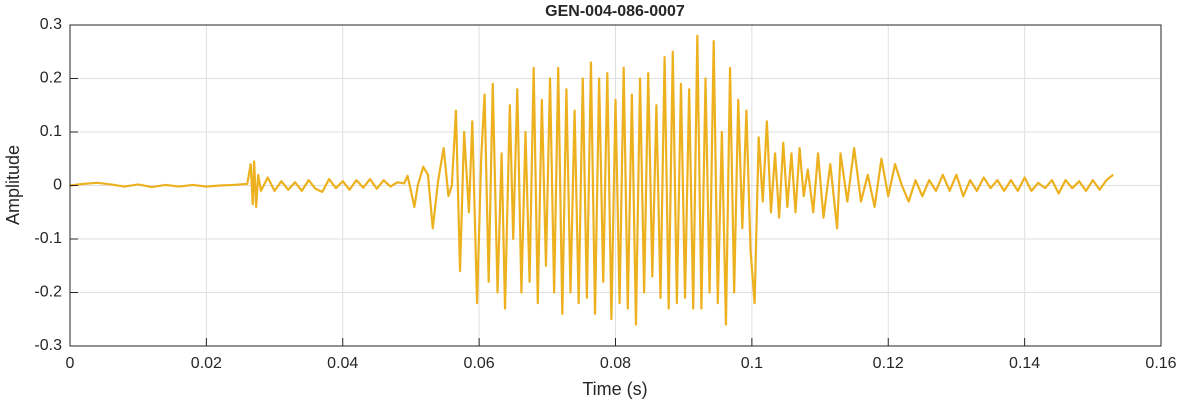  Describe the element at coordinates (888, 363) in the screenshot. I see `x-tick-label: 0.12` at that location.